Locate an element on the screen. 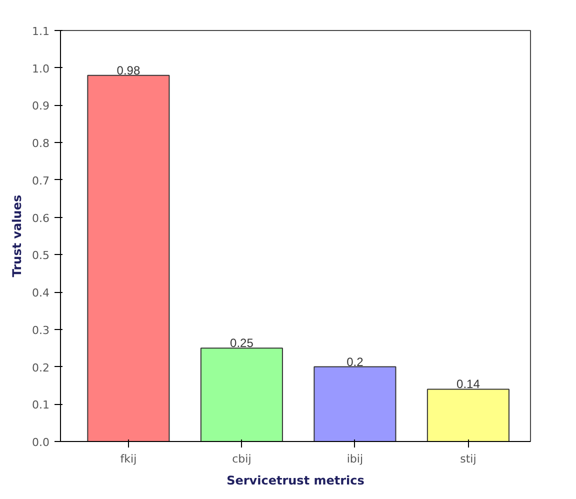 The image size is (576, 499). x-tick-label: stij is located at coordinates (468, 459).